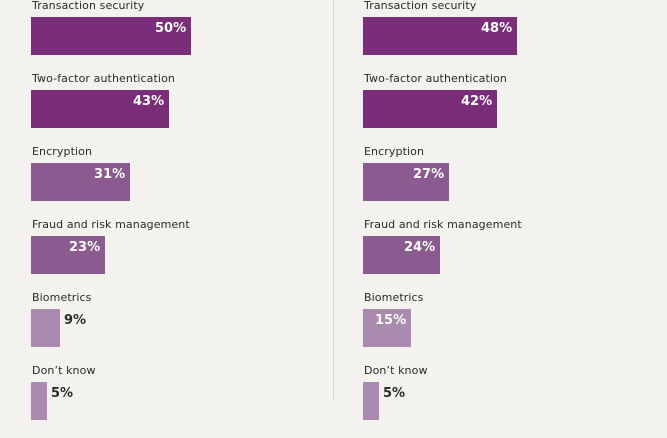  Describe the element at coordinates (181, 182) in the screenshot. I see `bar-row: Encryption 31%` at that location.